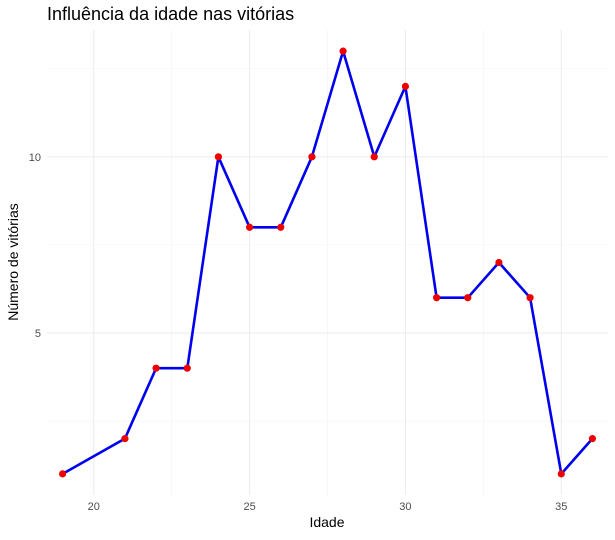  Describe the element at coordinates (38, 334) in the screenshot. I see `y-tick-label: 5` at that location.